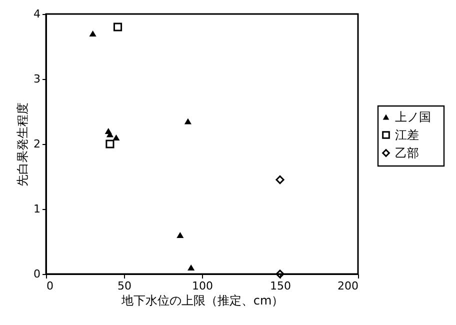  Describe the element at coordinates (202, 301) in the screenshot. I see `x-axis-title: 地下水位の上限（推定、cm）` at that location.